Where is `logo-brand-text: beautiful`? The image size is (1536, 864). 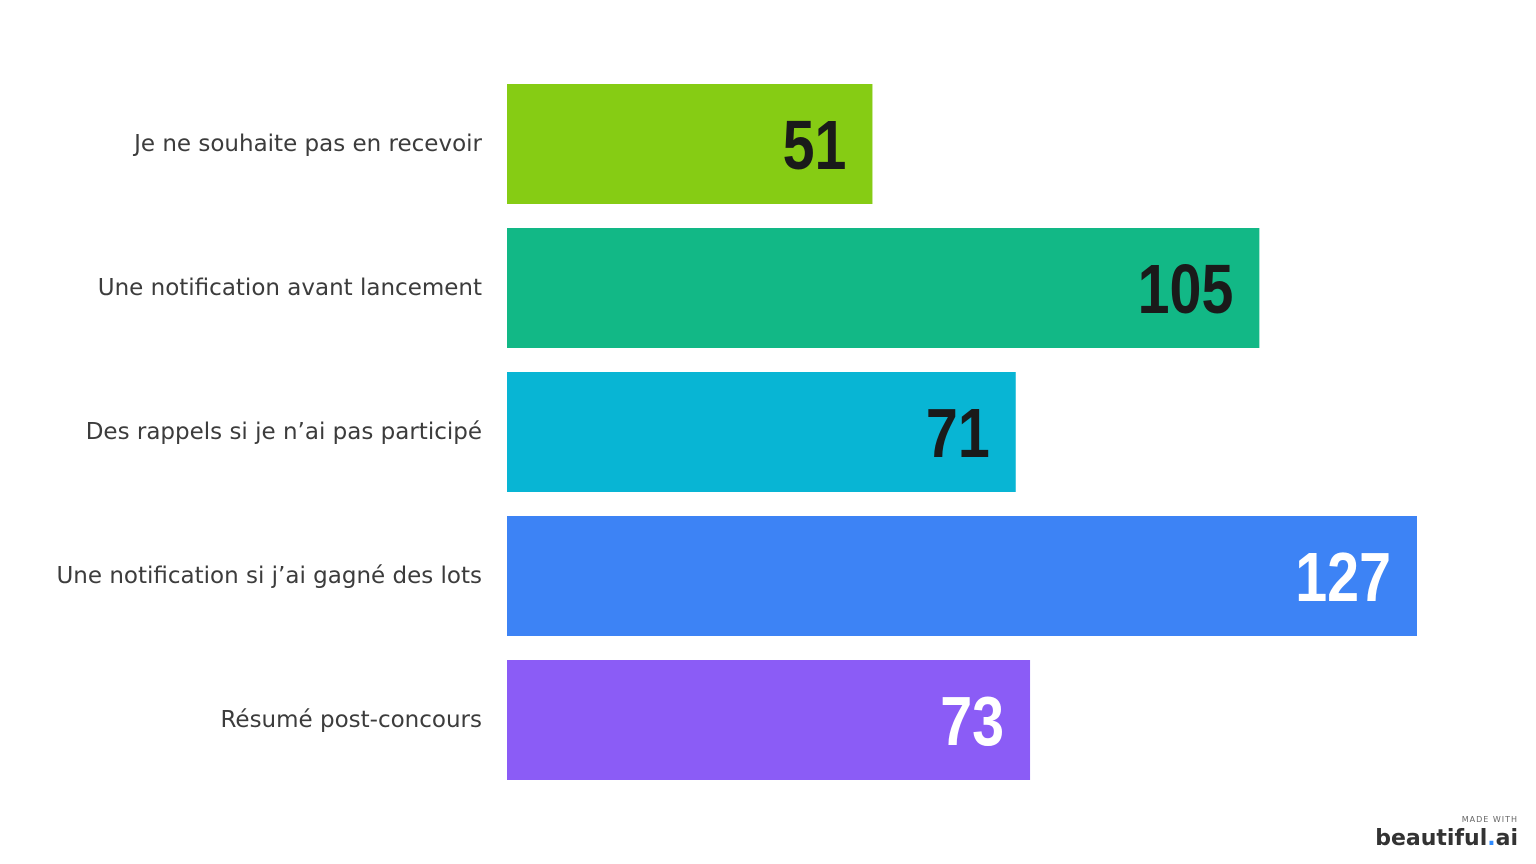 logo-brand-text: beautiful is located at coordinates (1431, 838).